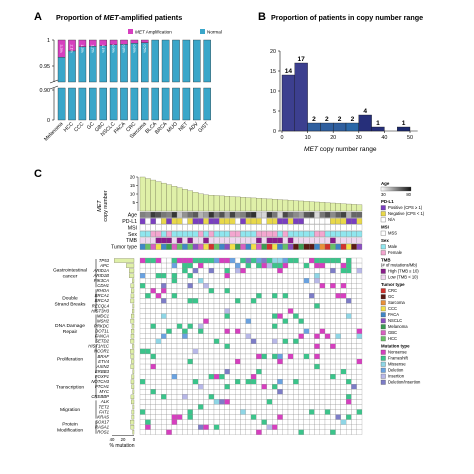 The width and height of the screenshot is (474, 474). Describe the element at coordinates (383, 364) in the screenshot. I see `legend-swatch` at that location.